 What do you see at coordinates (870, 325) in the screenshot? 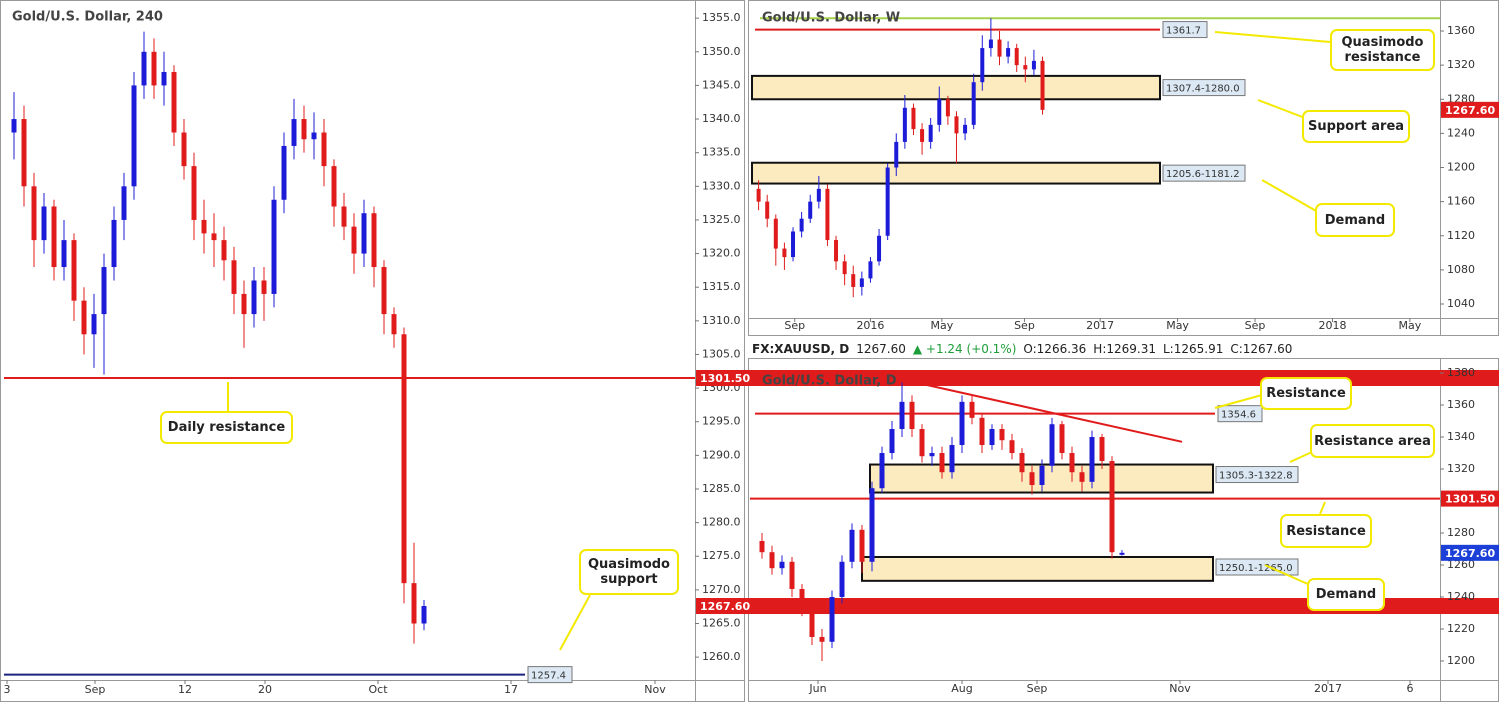
I see `x-tick-label: 2016` at bounding box center [870, 325].